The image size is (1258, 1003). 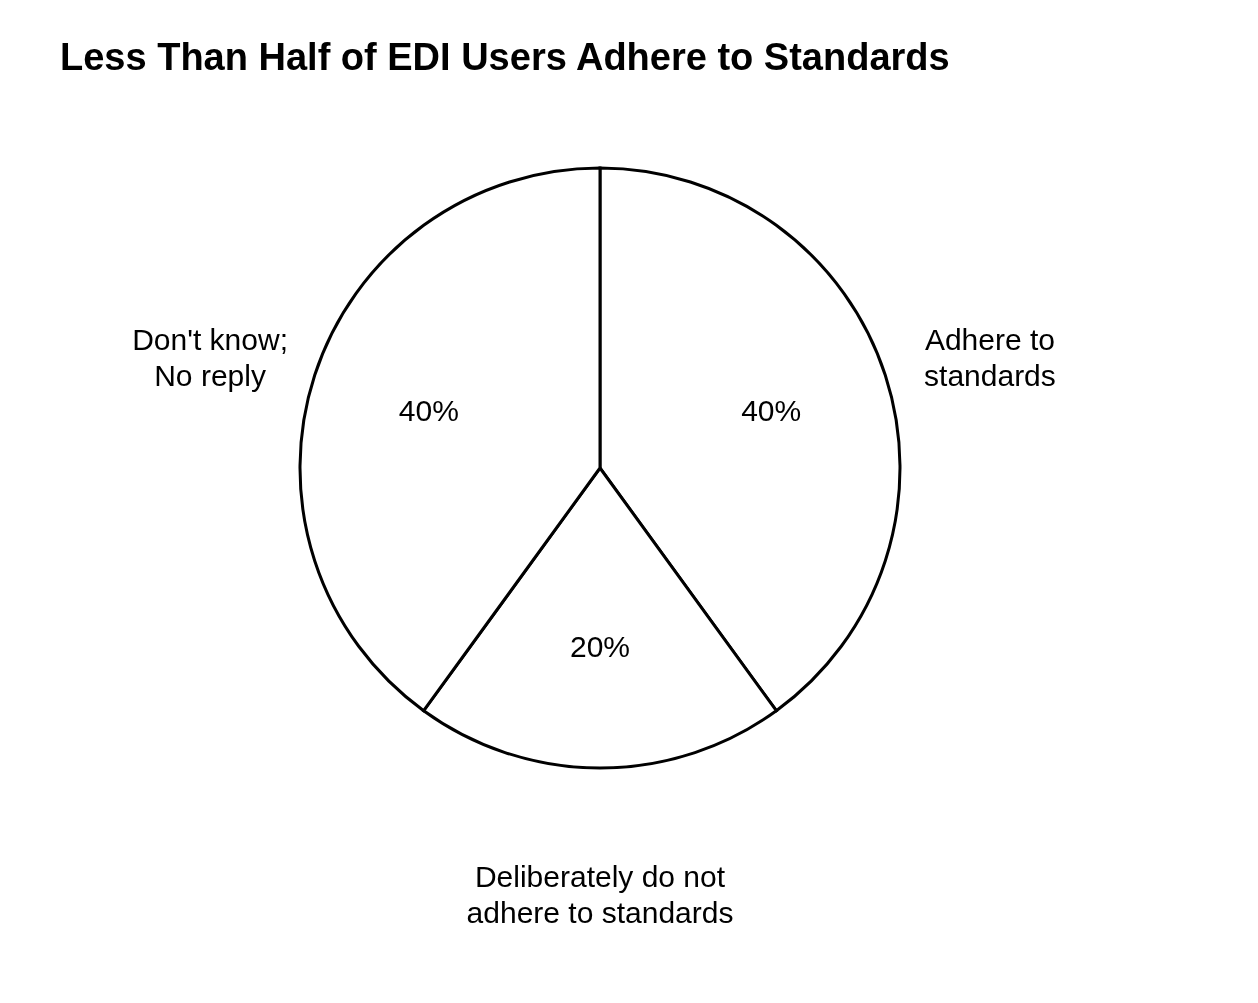 I want to click on slice-label: Don't know; No reply, so click(x=210, y=358).